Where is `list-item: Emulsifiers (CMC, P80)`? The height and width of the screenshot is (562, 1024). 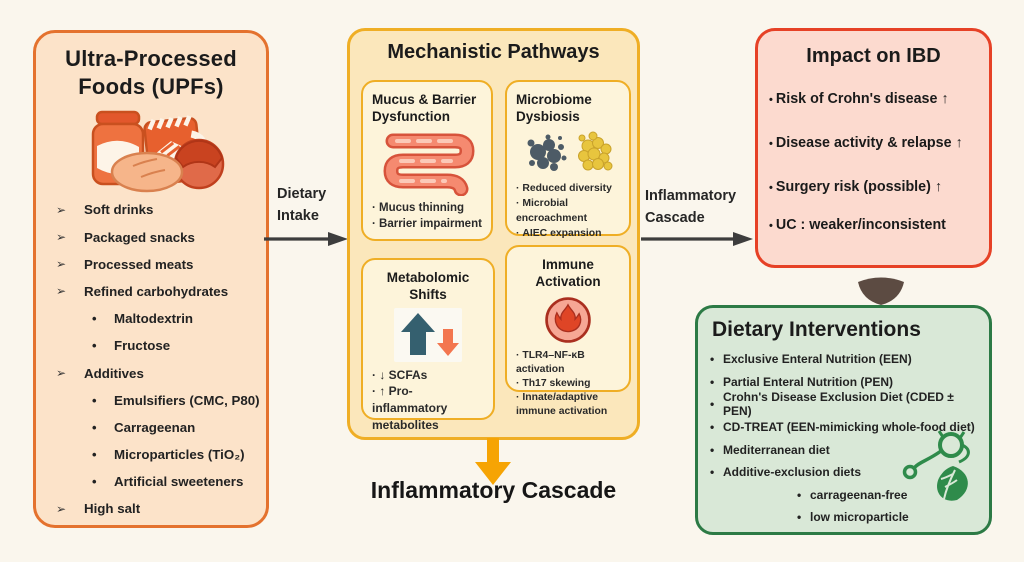 list-item: Emulsifiers (CMC, P80) is located at coordinates (158, 400).